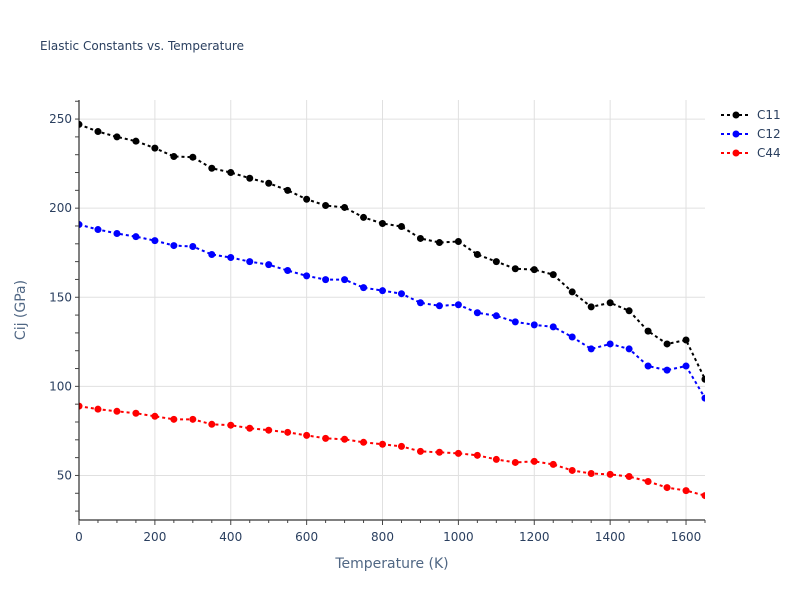  Describe the element at coordinates (751, 153) in the screenshot. I see `legend-item-c44: C44` at that location.